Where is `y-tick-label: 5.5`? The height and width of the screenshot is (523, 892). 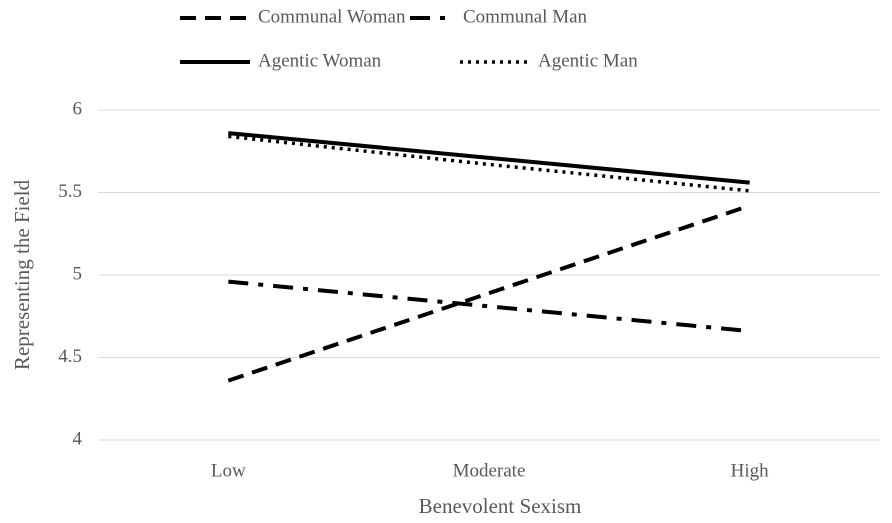 y-tick-label: 5.5 is located at coordinates (70, 191).